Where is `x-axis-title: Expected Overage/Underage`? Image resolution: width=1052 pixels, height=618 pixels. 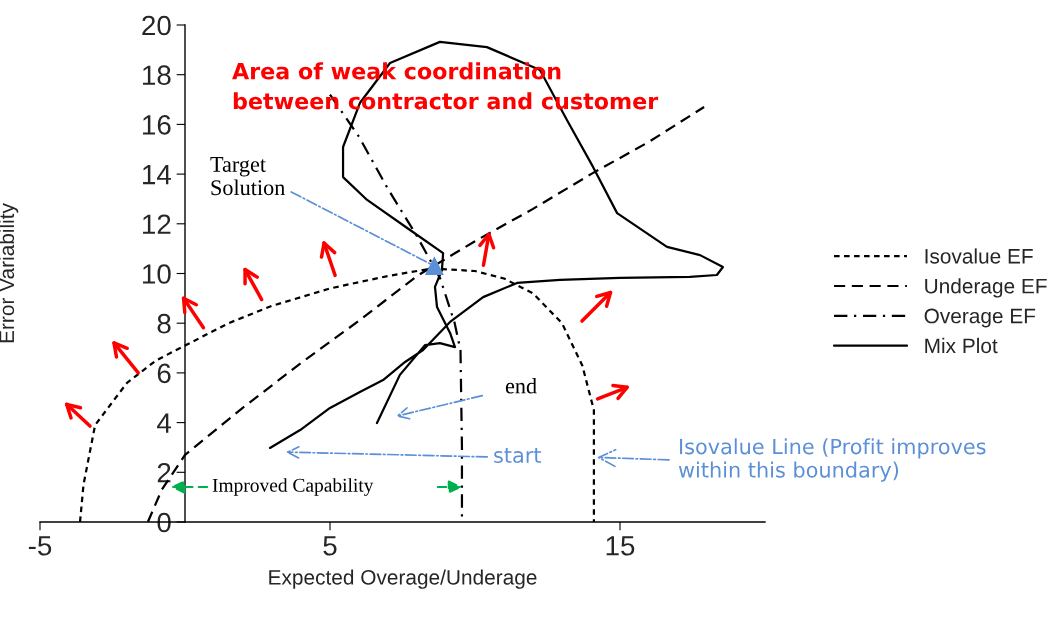 x-axis-title: Expected Overage/Underage is located at coordinates (403, 579).